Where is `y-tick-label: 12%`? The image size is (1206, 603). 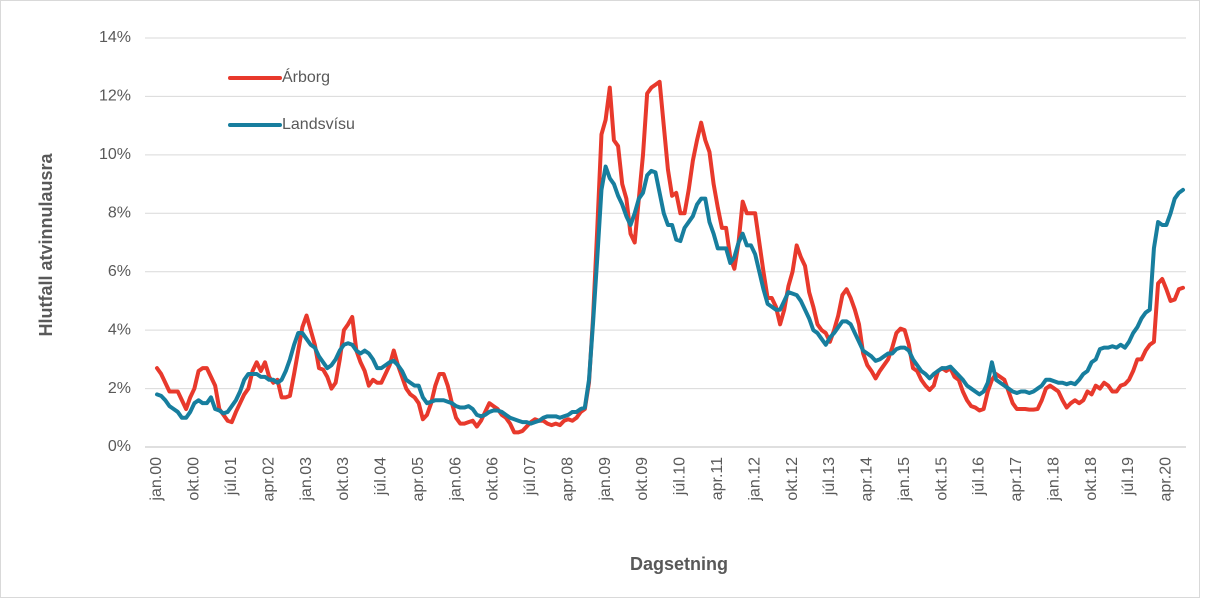
y-tick-label: 12% is located at coordinates (115, 96).